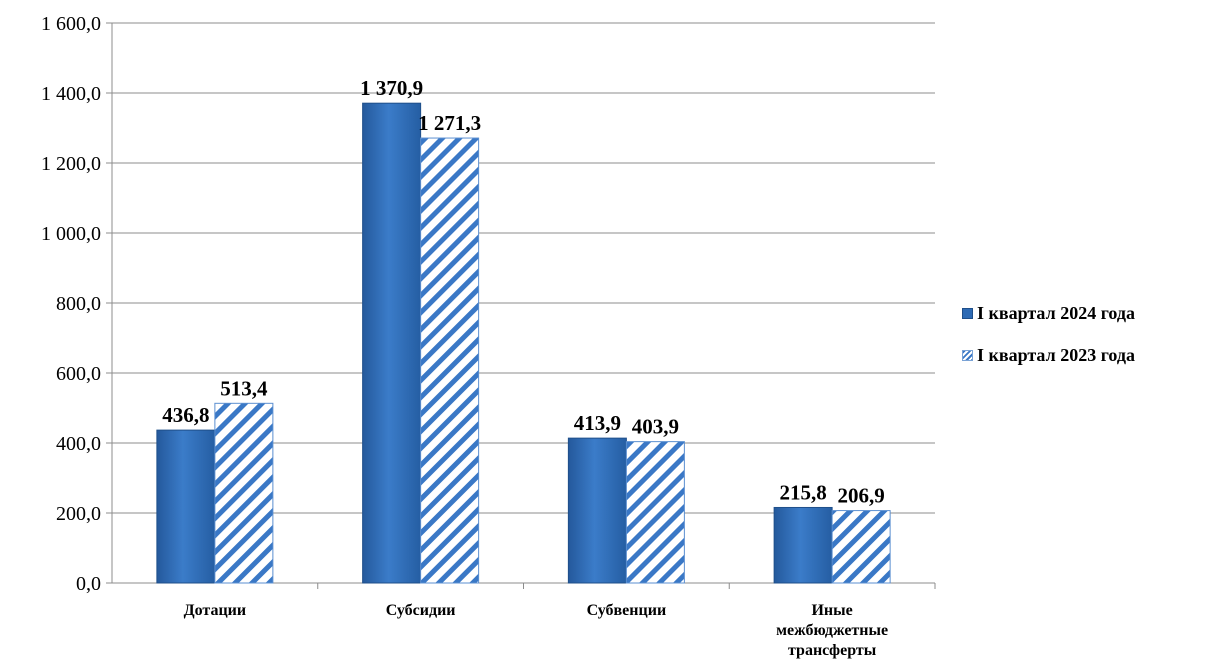  What do you see at coordinates (861, 496) in the screenshot?
I see `data-label: 206,9` at bounding box center [861, 496].